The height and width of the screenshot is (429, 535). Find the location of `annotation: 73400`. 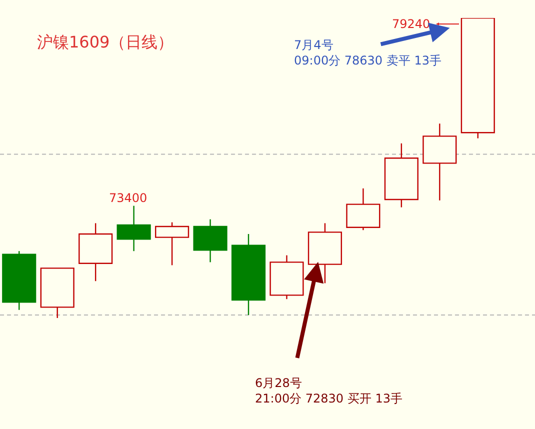

annotation: 73400 is located at coordinates (128, 198).